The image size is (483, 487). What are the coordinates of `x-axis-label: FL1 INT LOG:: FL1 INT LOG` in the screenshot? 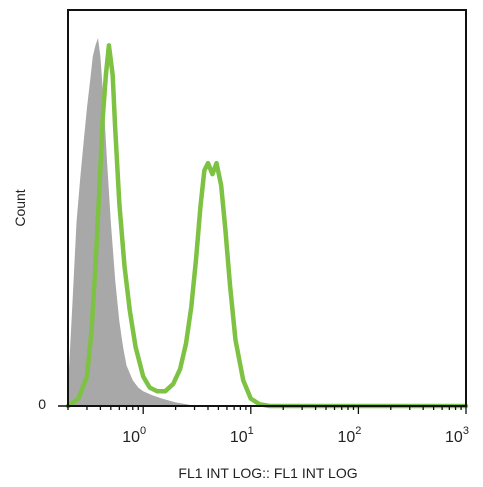 It's located at (267, 473).